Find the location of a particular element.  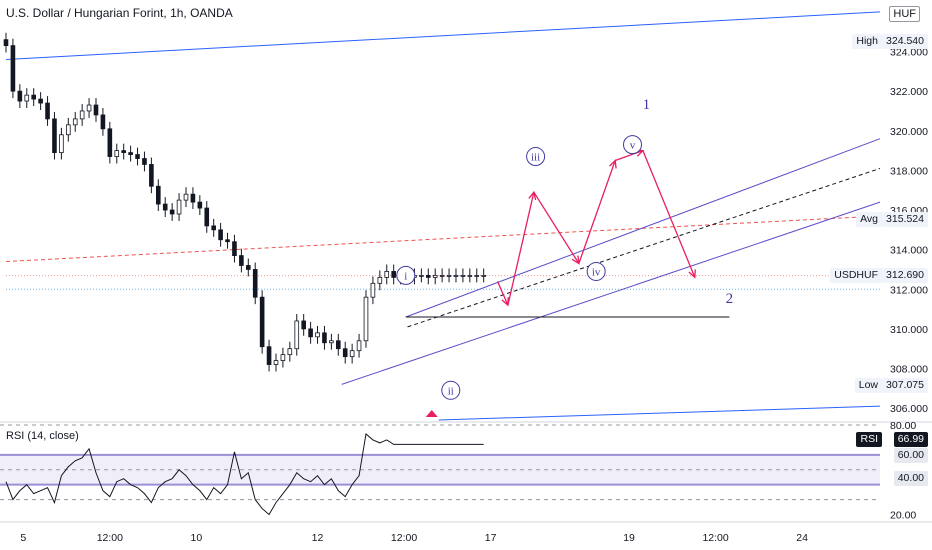

low-tag-value: 307.075 is located at coordinates (905, 385).